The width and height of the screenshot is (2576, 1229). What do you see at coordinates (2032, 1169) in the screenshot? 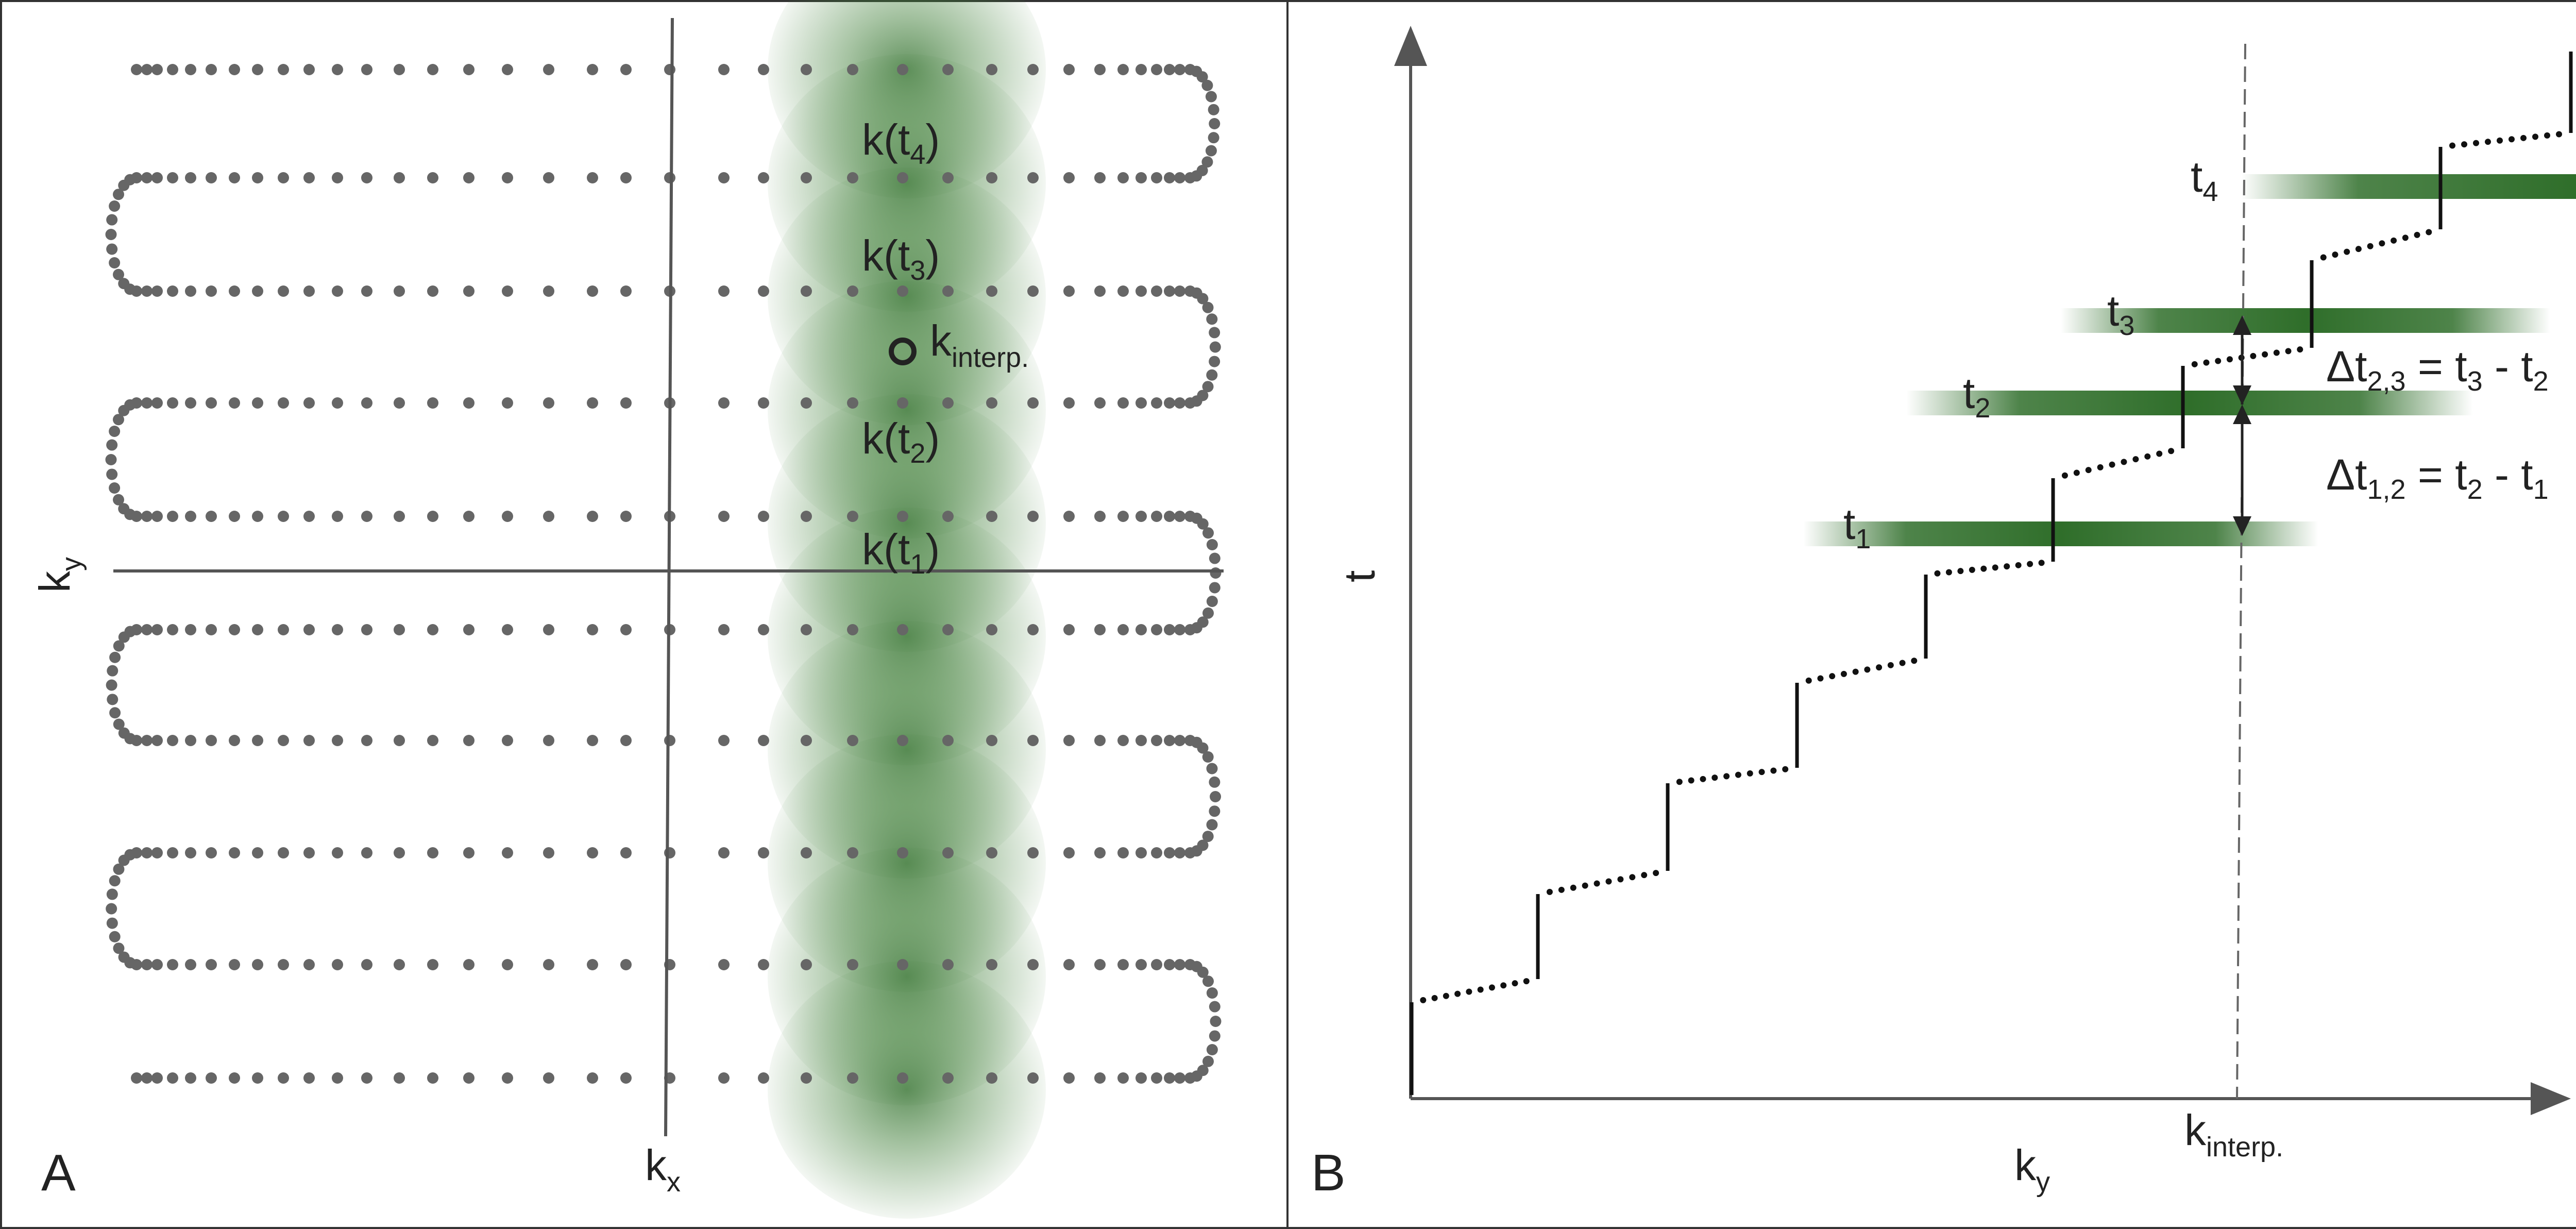
I see `ky-axis-label-b: ky` at bounding box center [2032, 1169].